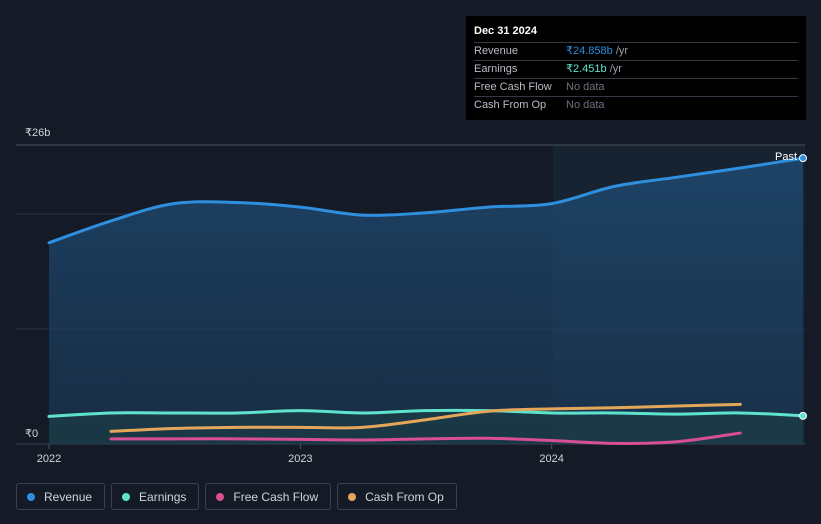  I want to click on tooltip-label: Revenue, so click(496, 51).